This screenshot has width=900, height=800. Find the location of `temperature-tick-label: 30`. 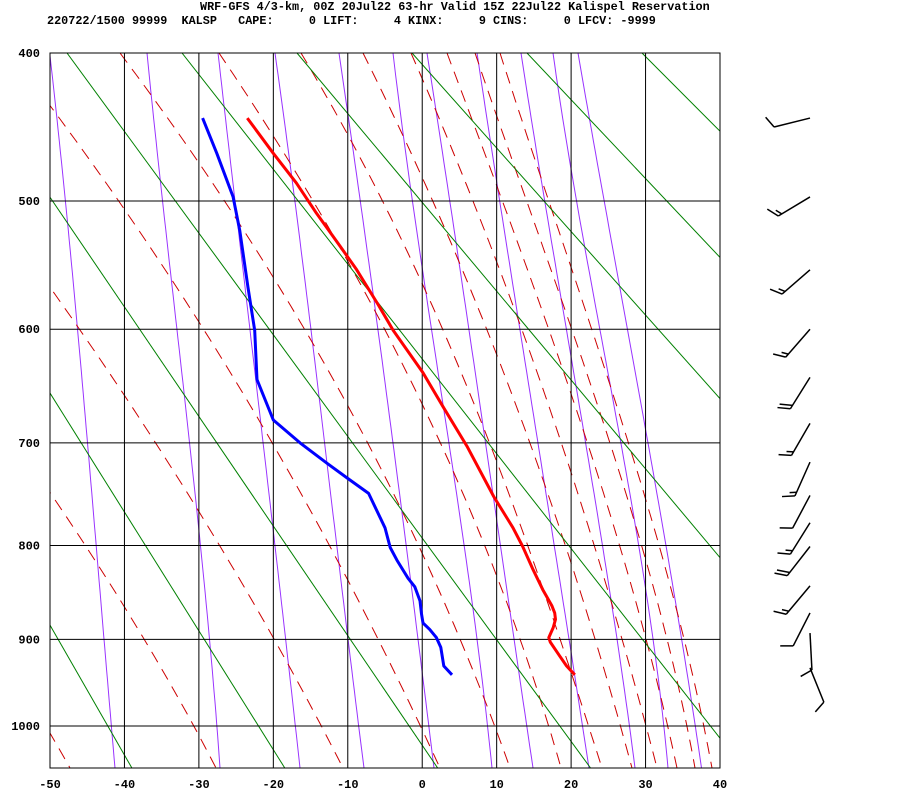

temperature-tick-label: 30 is located at coordinates (645, 785).